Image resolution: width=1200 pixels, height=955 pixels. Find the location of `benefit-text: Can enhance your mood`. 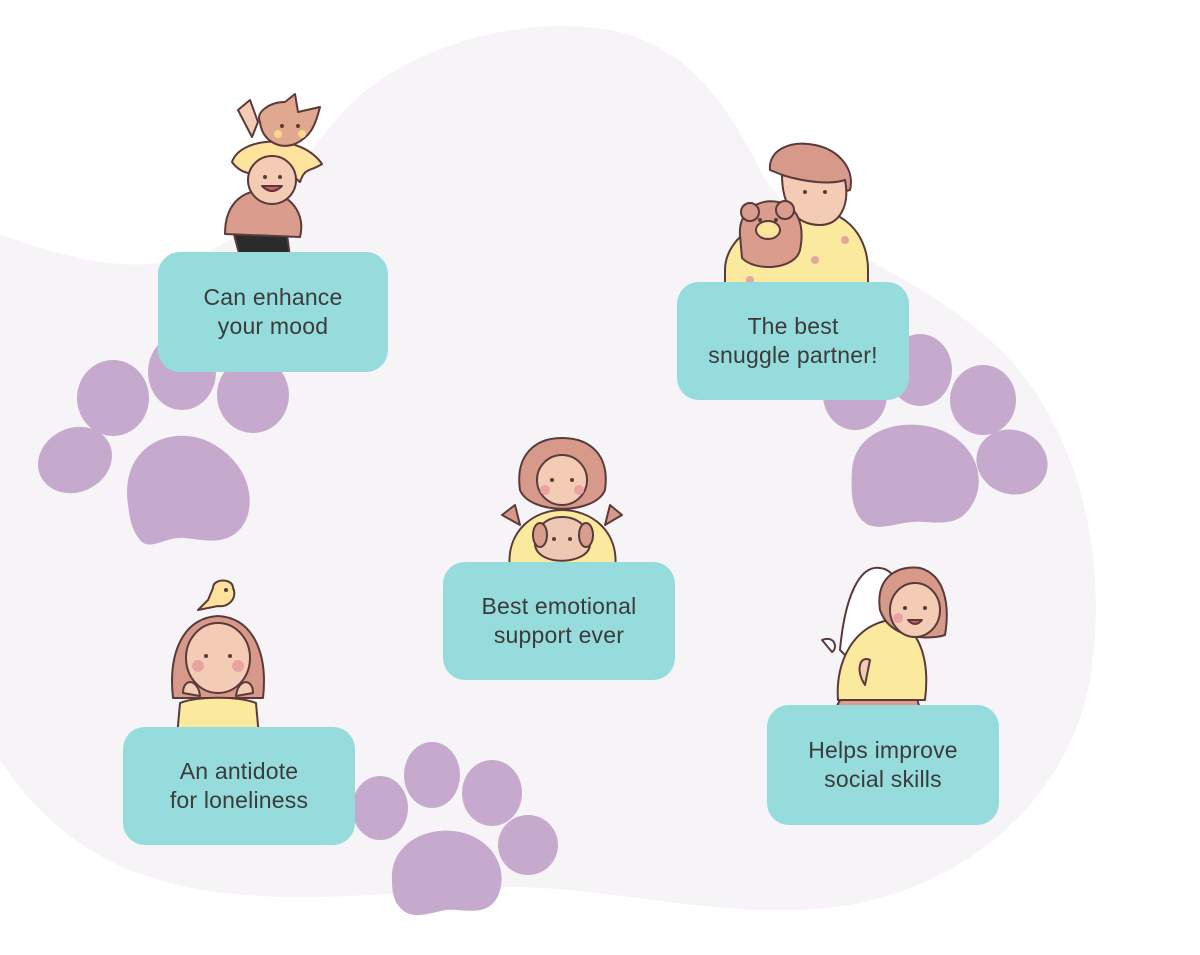

benefit-text: Can enhance your mood is located at coordinates (273, 311).